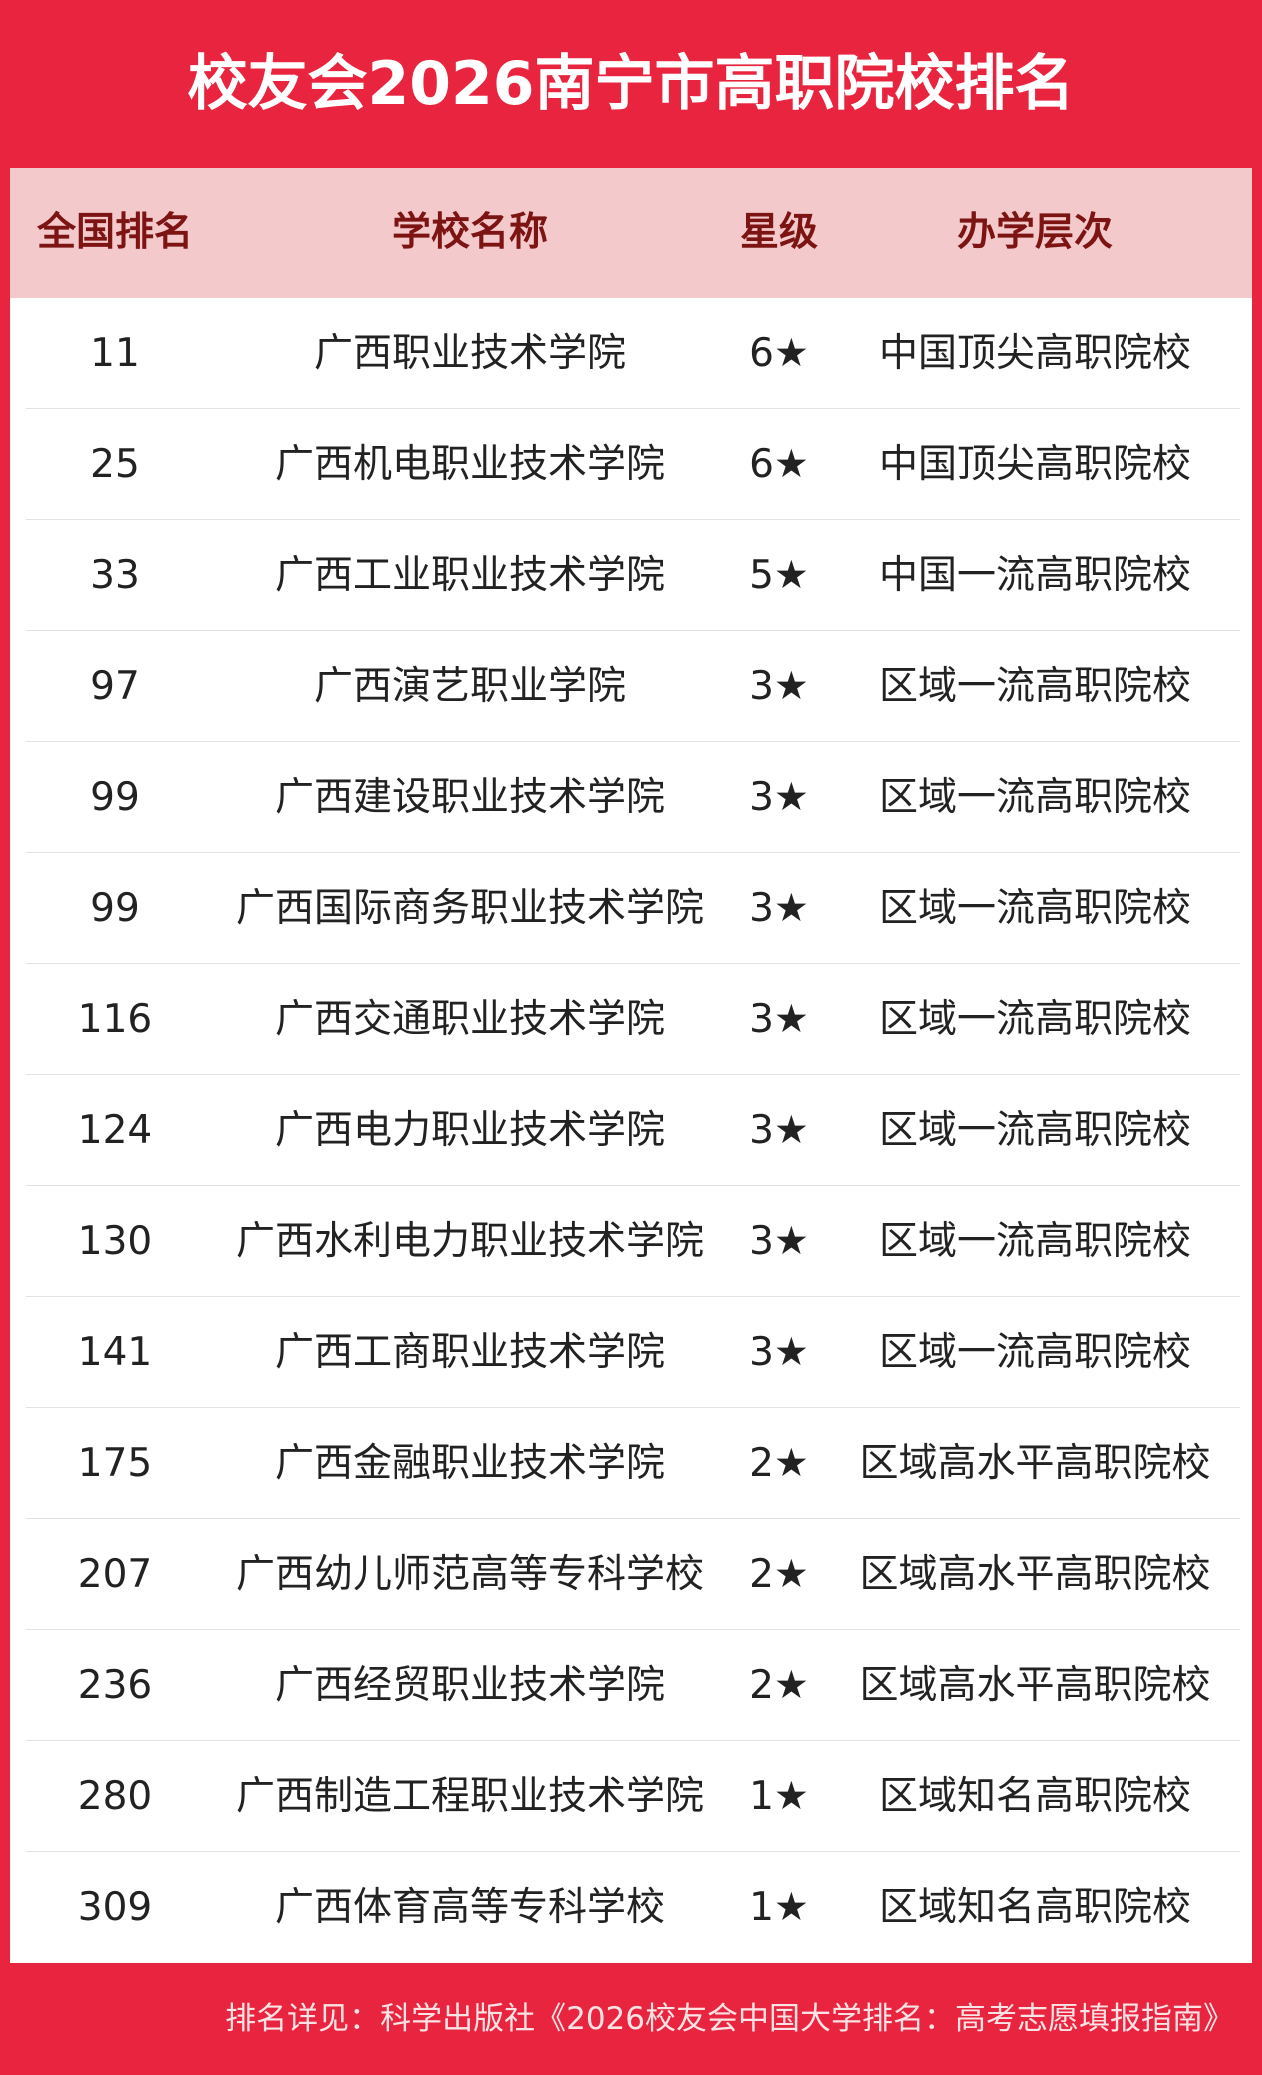 The image size is (1262, 2075). What do you see at coordinates (115, 1907) in the screenshot?
I see `table-cell: 309` at bounding box center [115, 1907].